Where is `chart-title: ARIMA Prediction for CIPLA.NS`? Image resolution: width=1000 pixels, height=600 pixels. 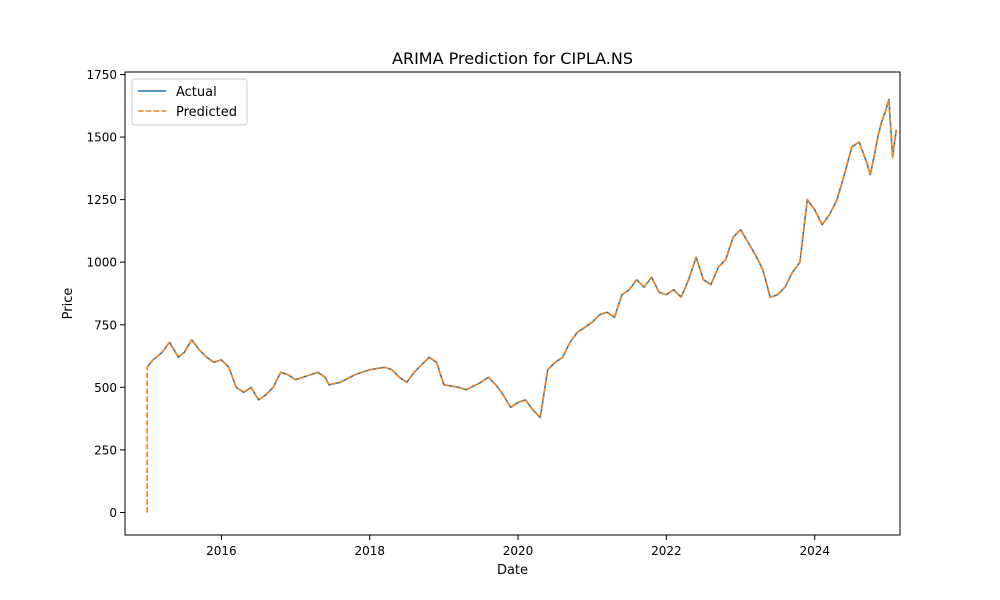
chart-title: ARIMA Prediction for CIPLA.NS is located at coordinates (512, 58).